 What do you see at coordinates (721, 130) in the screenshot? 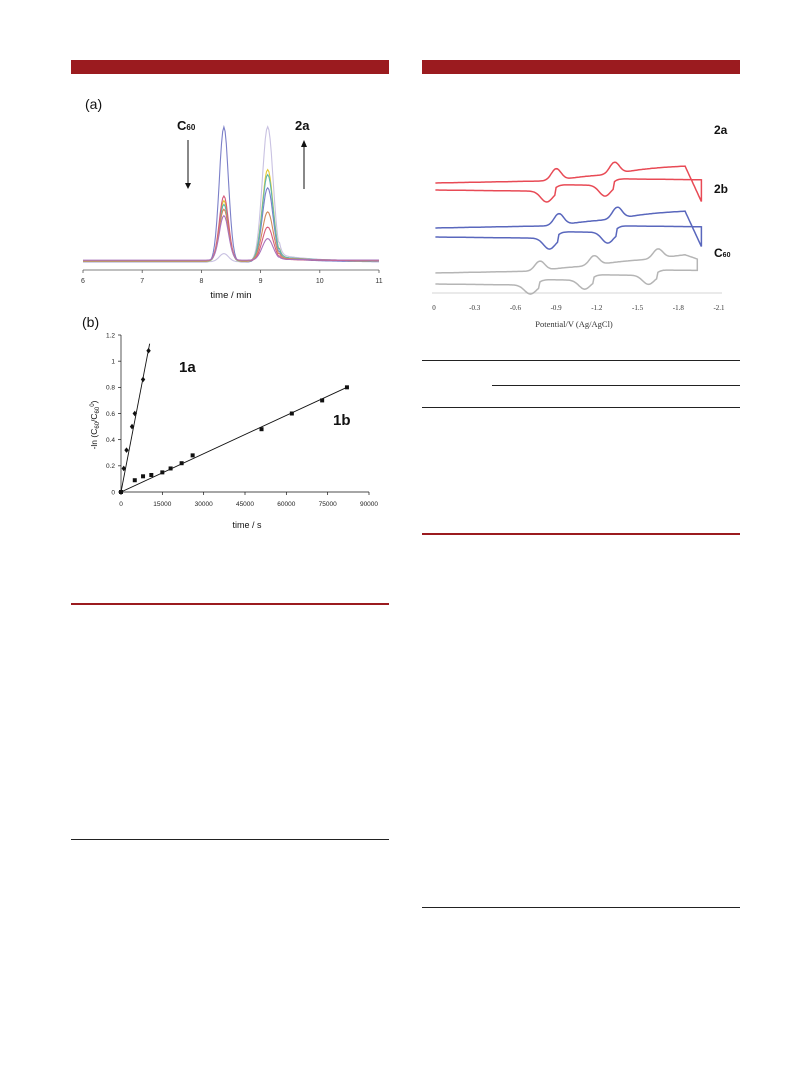
I see `cv-label-2a: 2a` at bounding box center [721, 130].